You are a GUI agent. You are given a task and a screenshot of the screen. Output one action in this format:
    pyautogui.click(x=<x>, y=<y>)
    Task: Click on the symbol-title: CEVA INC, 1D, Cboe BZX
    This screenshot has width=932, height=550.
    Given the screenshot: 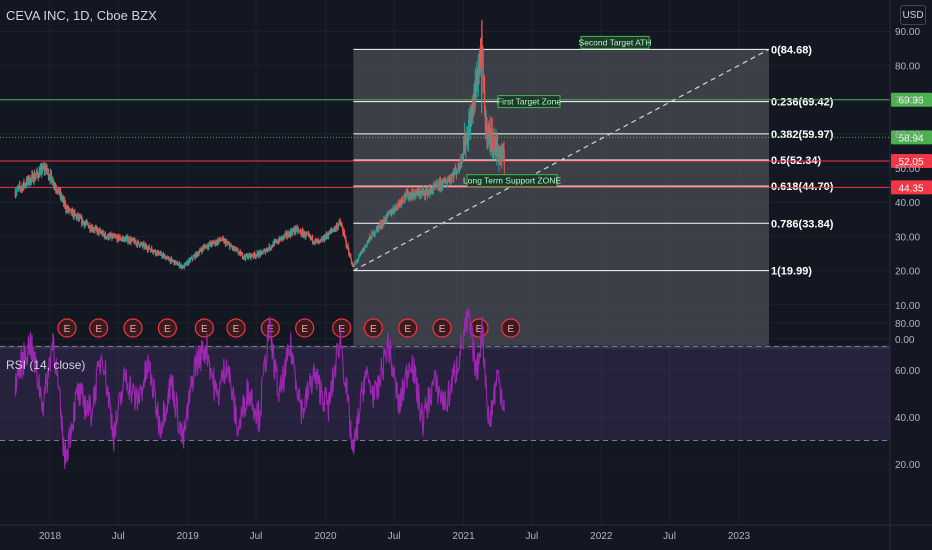 What is the action you would take?
    pyautogui.click(x=81, y=15)
    